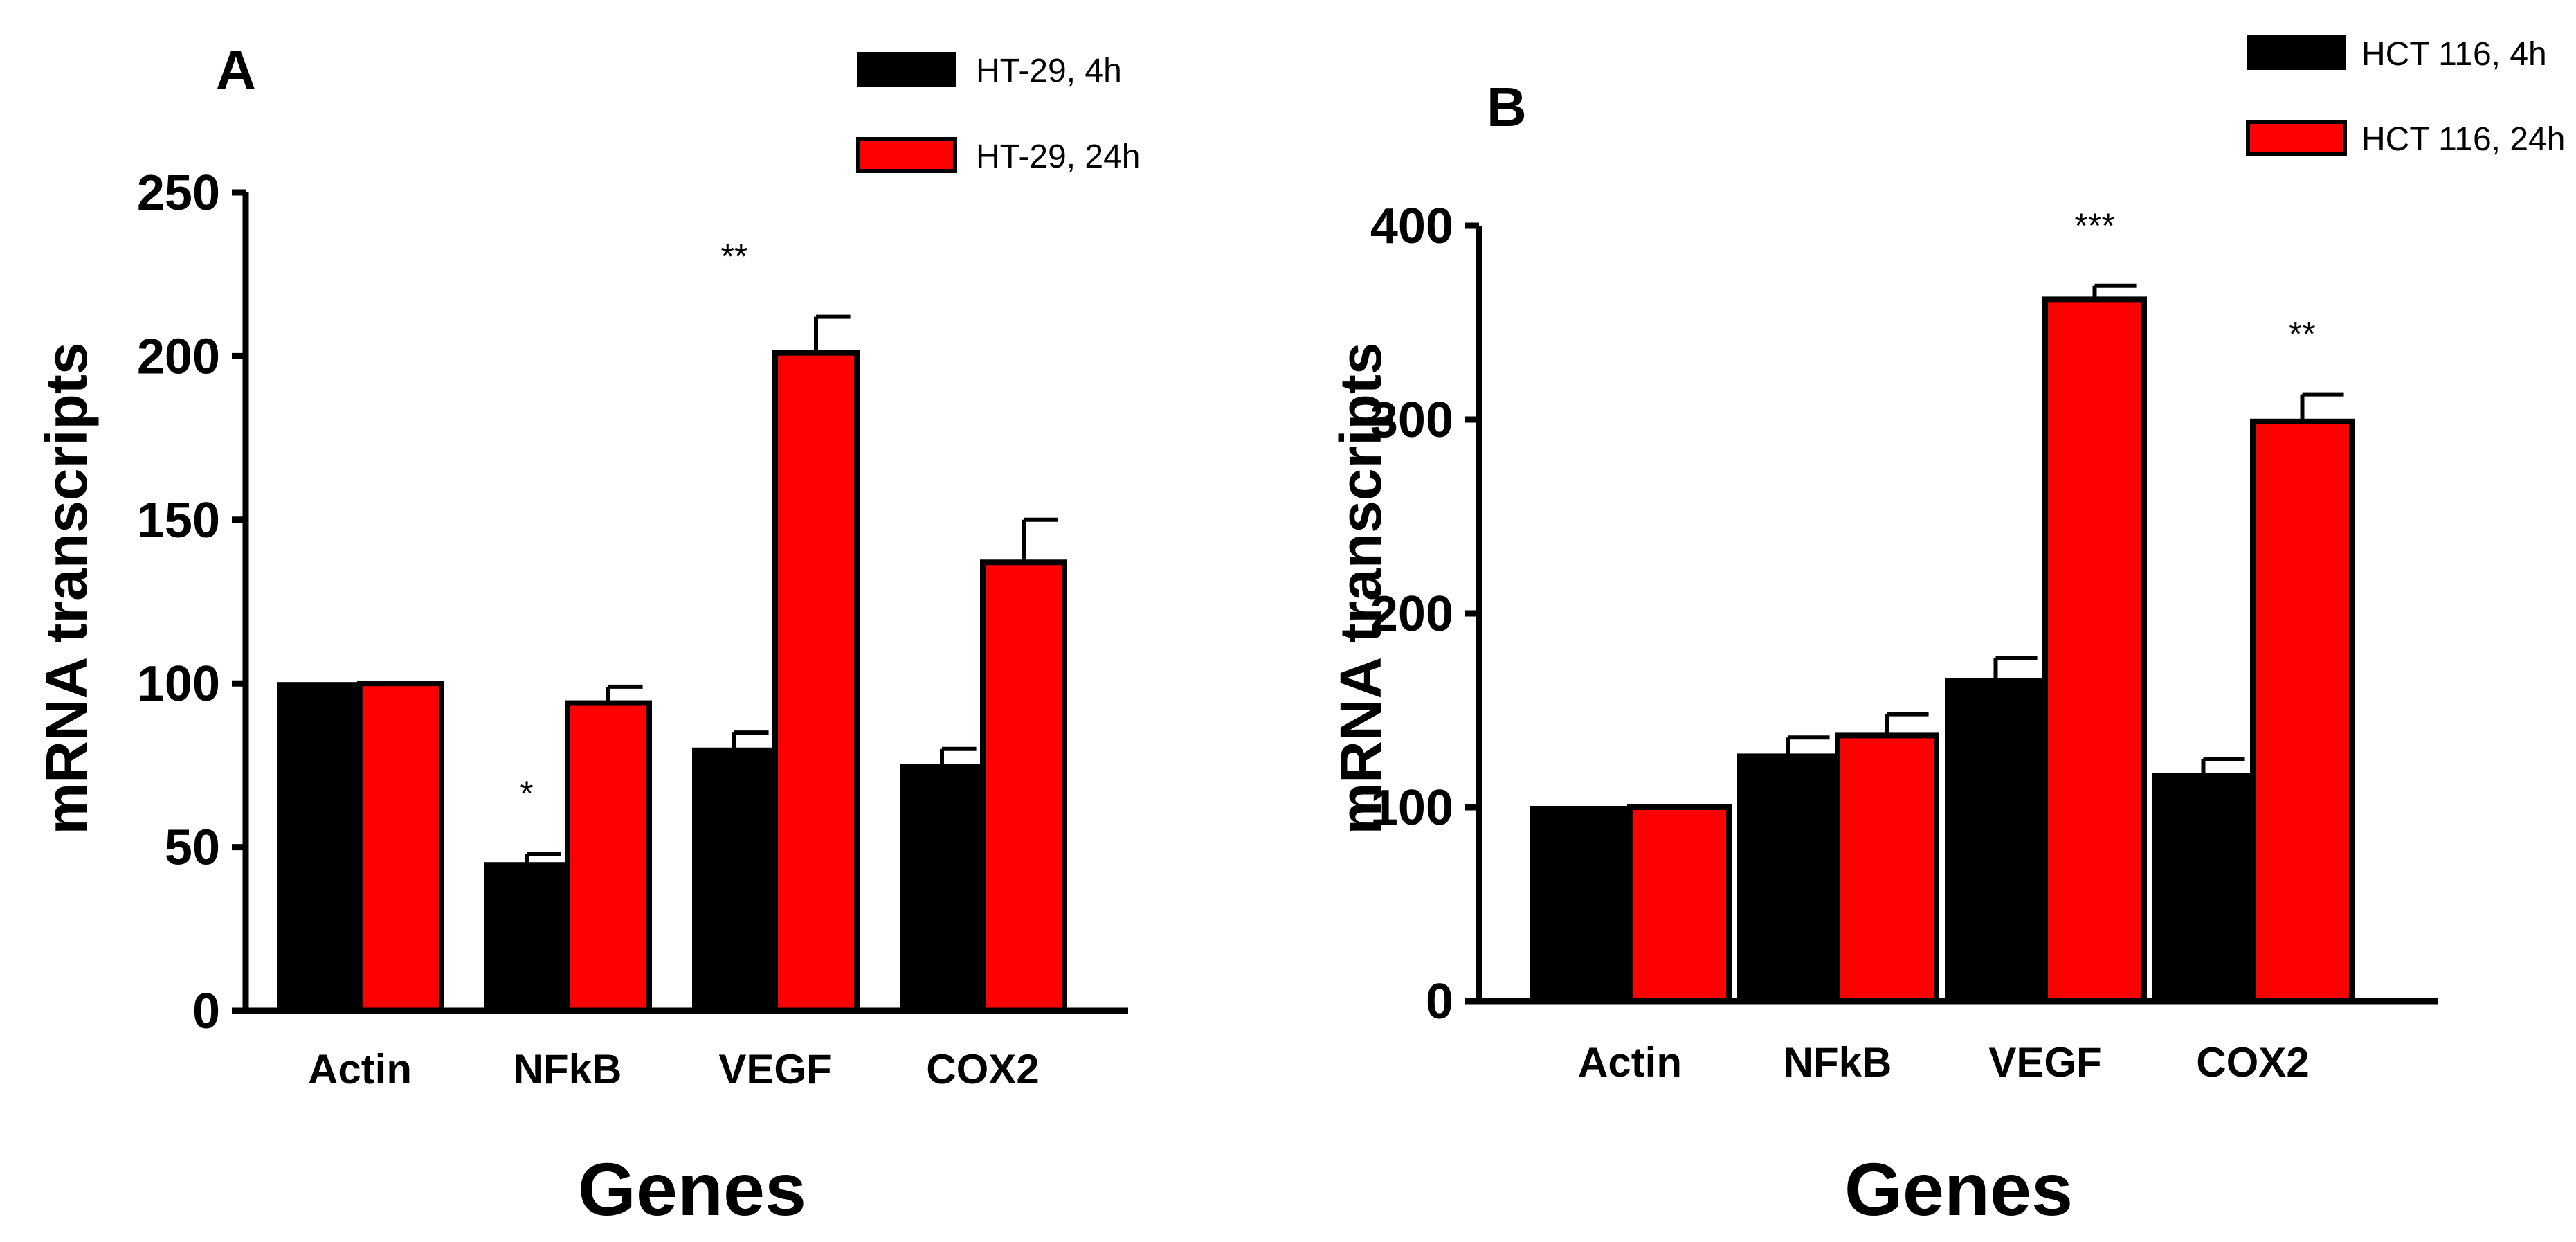 This screenshot has width=2576, height=1242. What do you see at coordinates (1630, 1062) in the screenshot?
I see `panel-b-x-tick-label-actin: Actin` at bounding box center [1630, 1062].